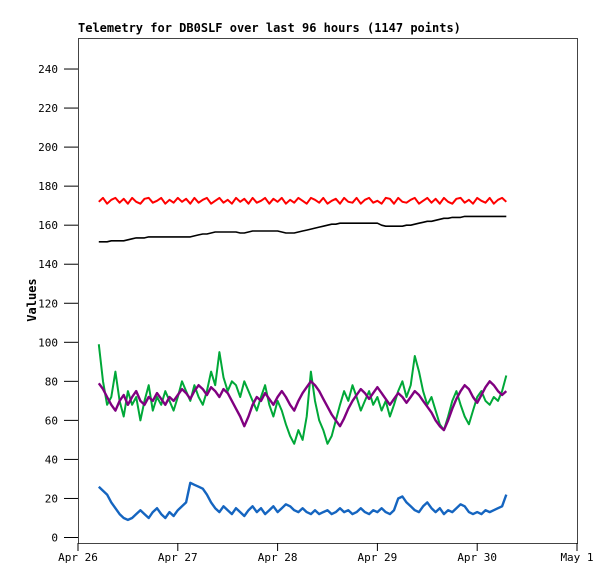 The image size is (615, 579). I want to click on x-tick-label: Apr 26, so click(78, 557).